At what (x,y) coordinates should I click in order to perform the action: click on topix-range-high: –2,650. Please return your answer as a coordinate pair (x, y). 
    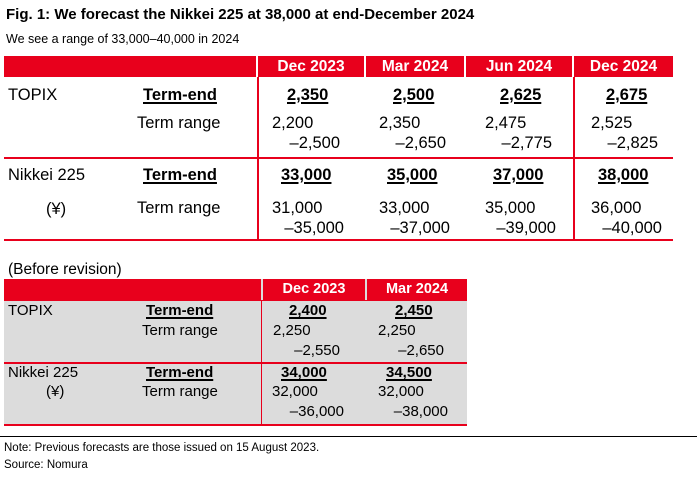
    Looking at the image, I should click on (420, 143).